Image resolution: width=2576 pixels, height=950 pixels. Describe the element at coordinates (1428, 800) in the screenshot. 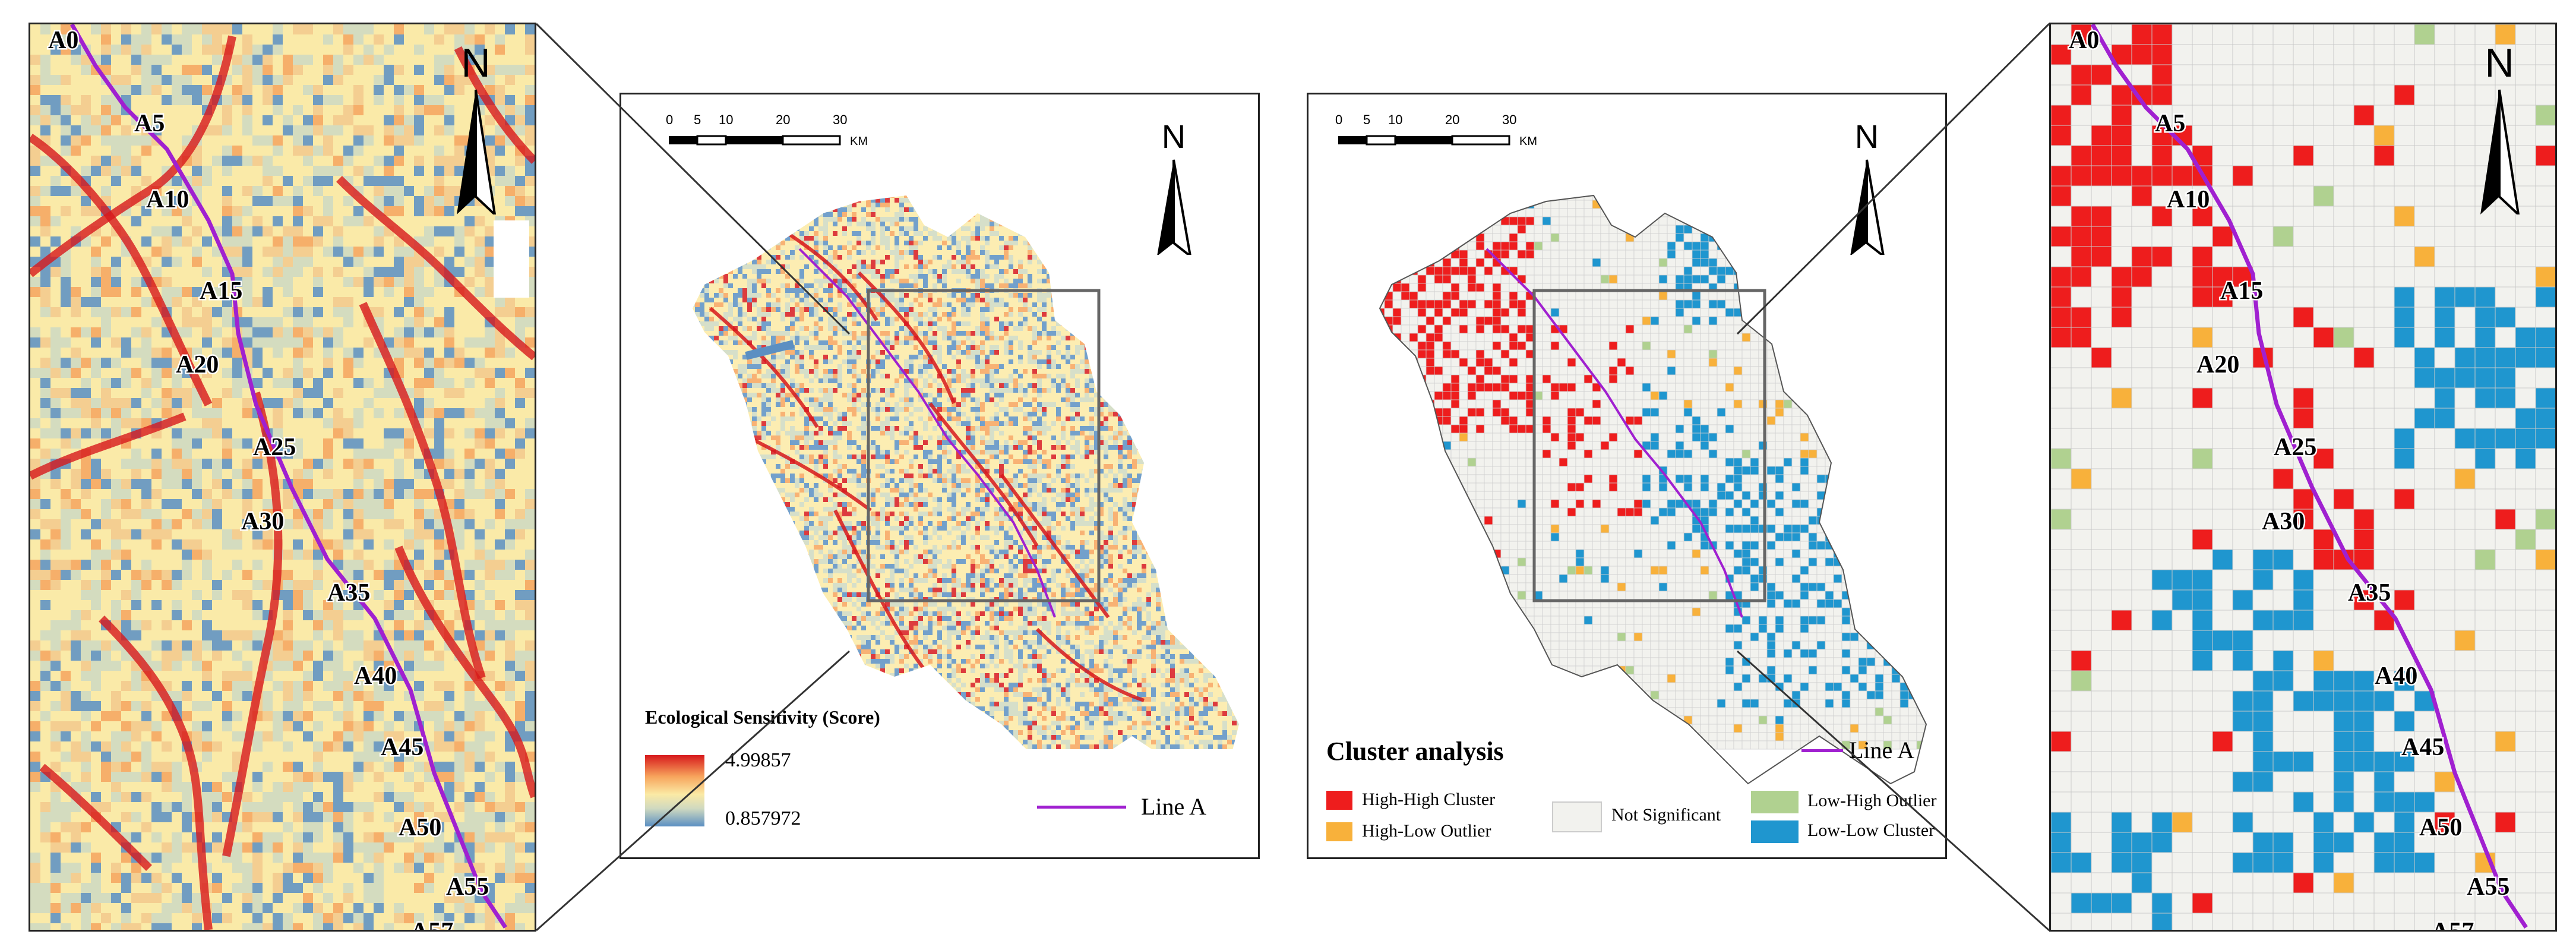

I see `high-high-label: High-High Cluster` at that location.